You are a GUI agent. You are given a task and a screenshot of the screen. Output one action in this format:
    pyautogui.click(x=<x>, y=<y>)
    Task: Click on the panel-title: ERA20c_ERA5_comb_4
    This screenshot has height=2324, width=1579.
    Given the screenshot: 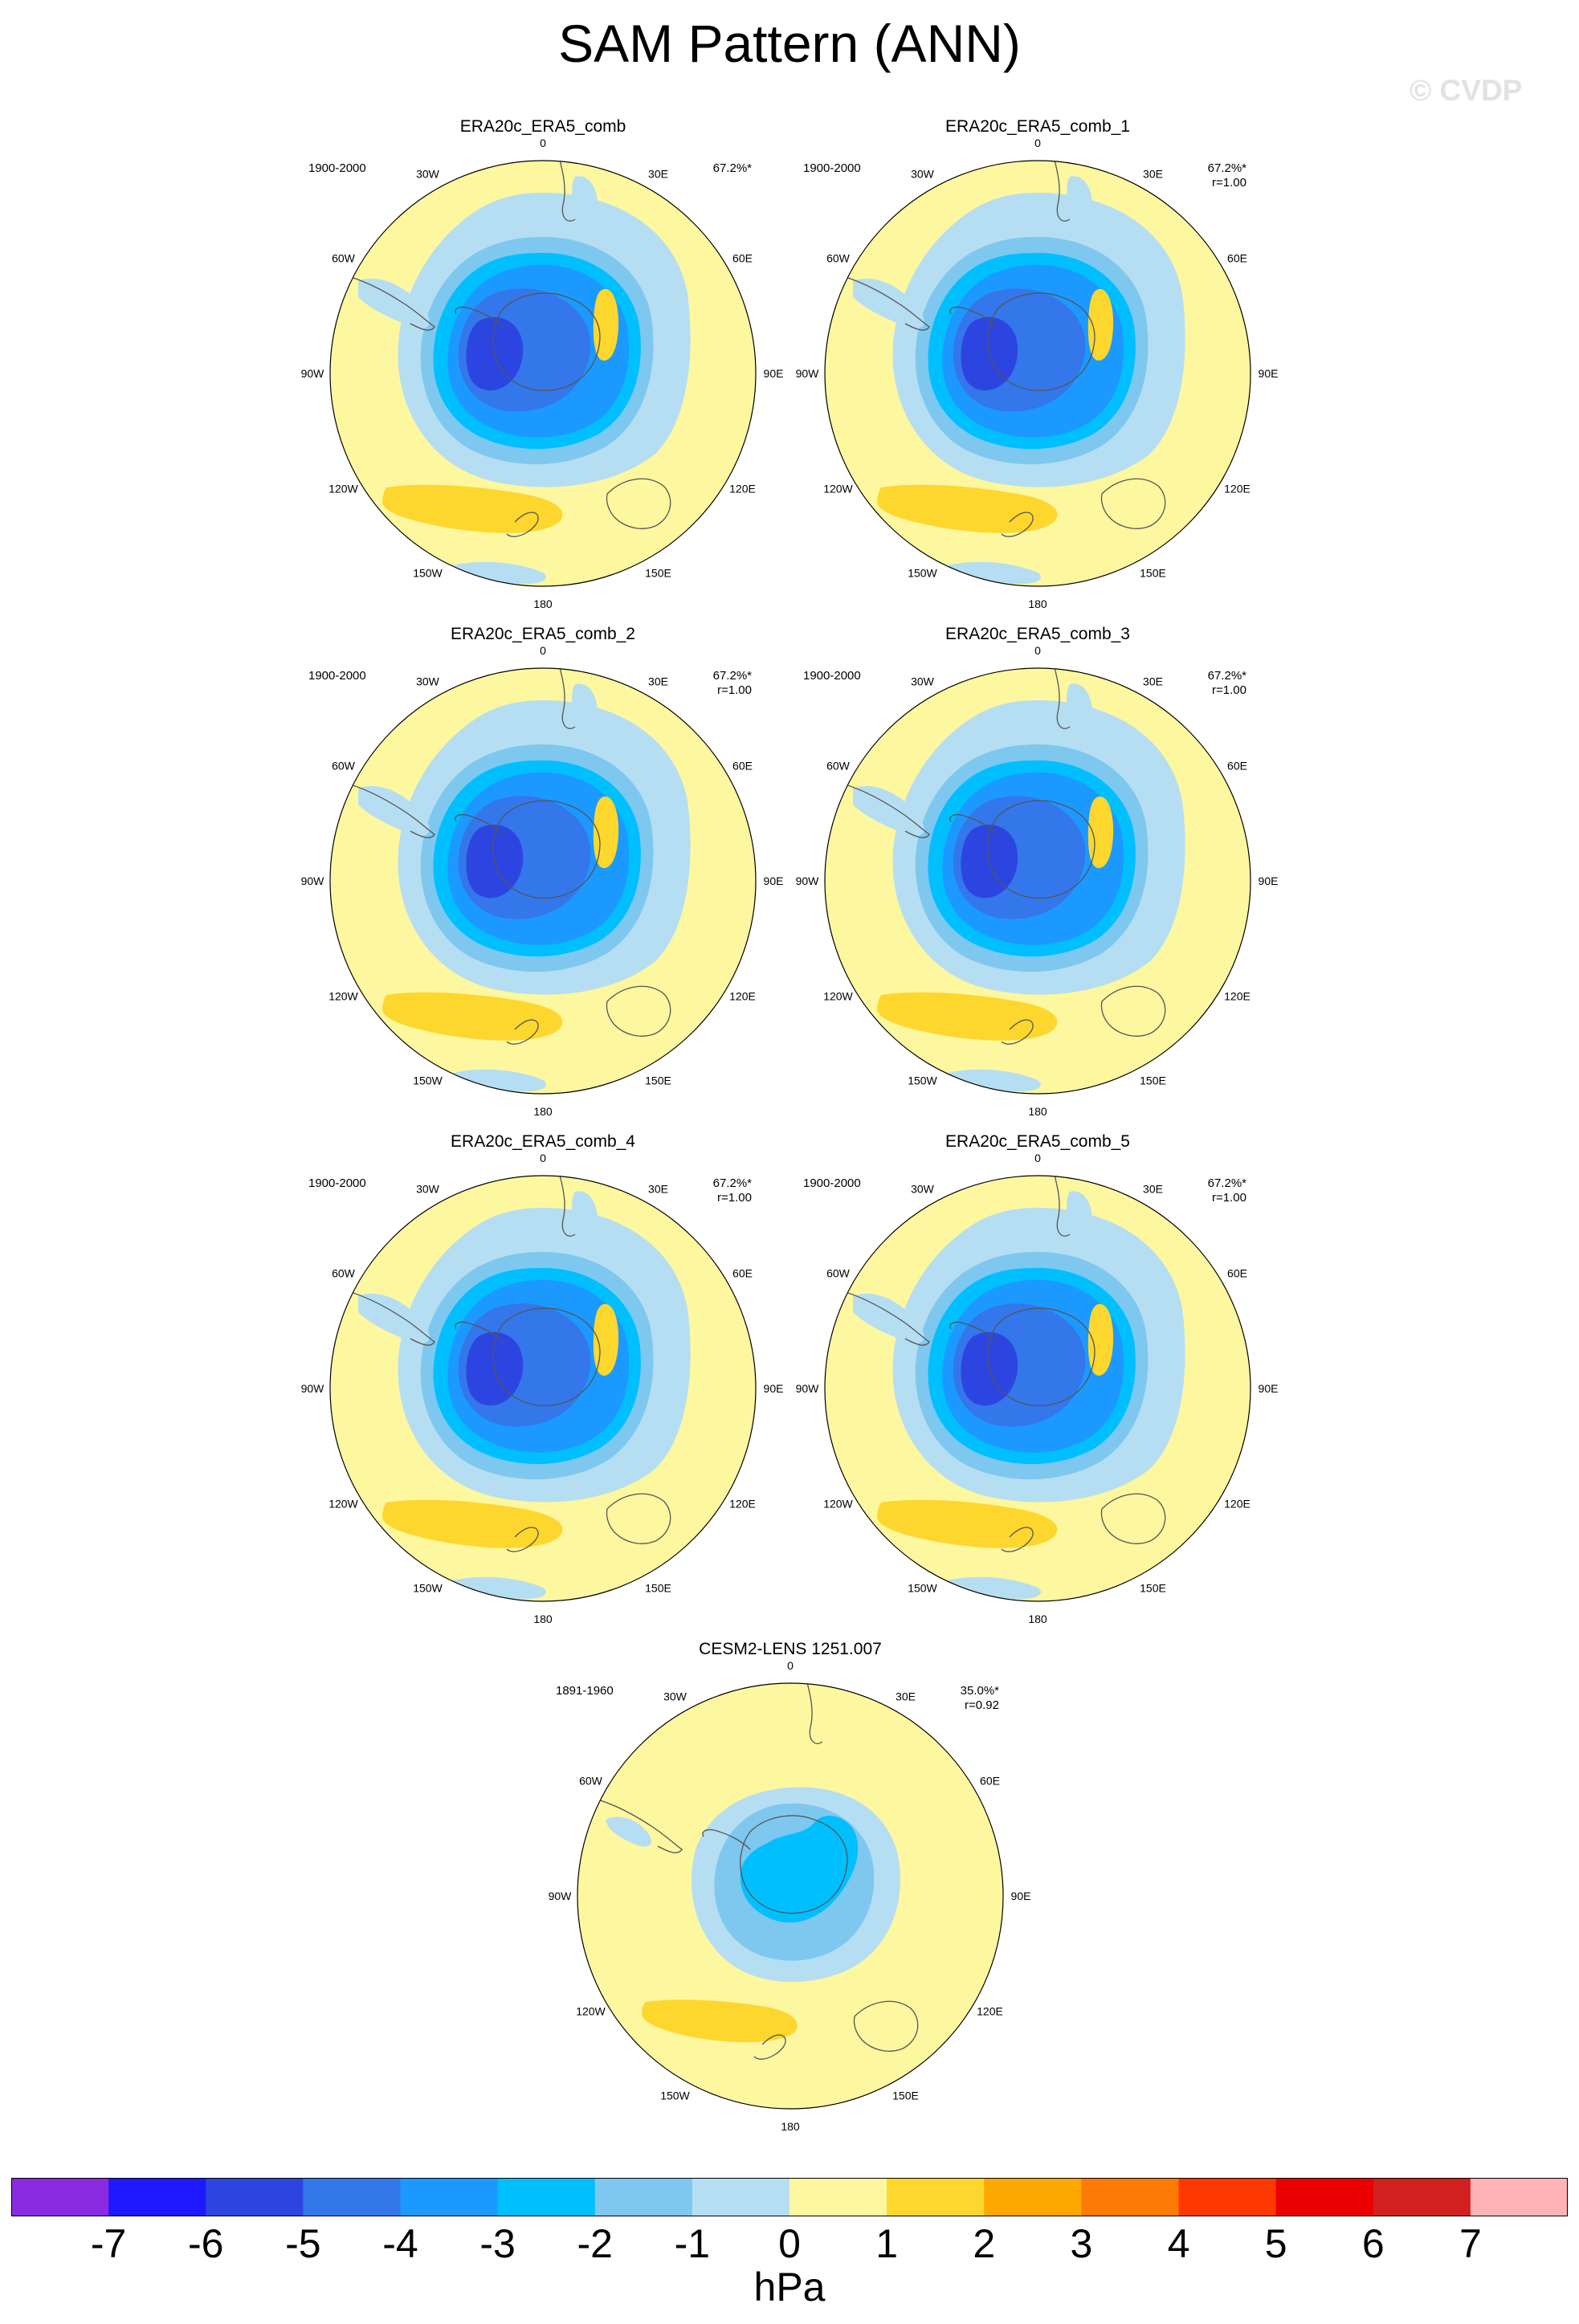 What is the action you would take?
    pyautogui.click(x=543, y=1142)
    